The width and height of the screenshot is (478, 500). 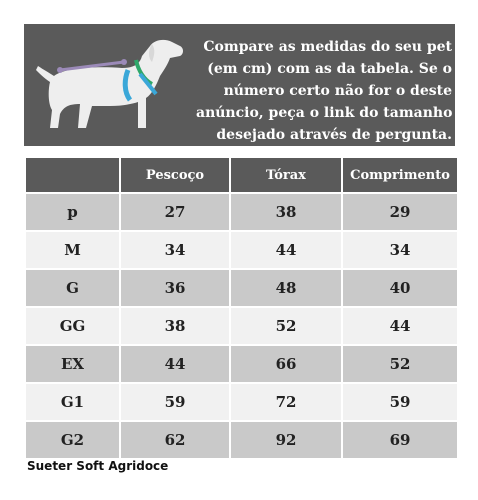 I want to click on header-neck: Pescoço, so click(x=175, y=175).